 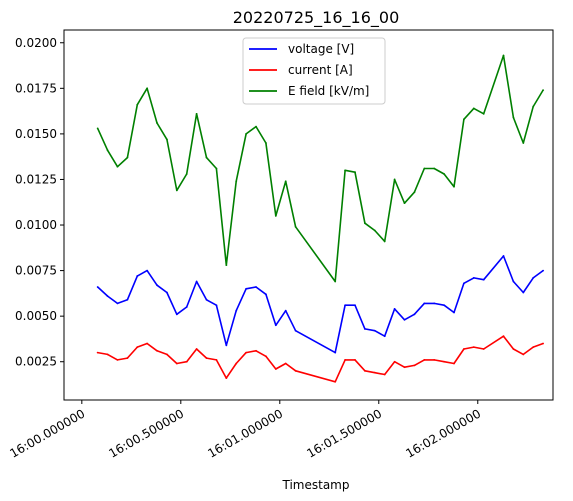 I want to click on y-tick-label: 0.0125, so click(x=36, y=179).